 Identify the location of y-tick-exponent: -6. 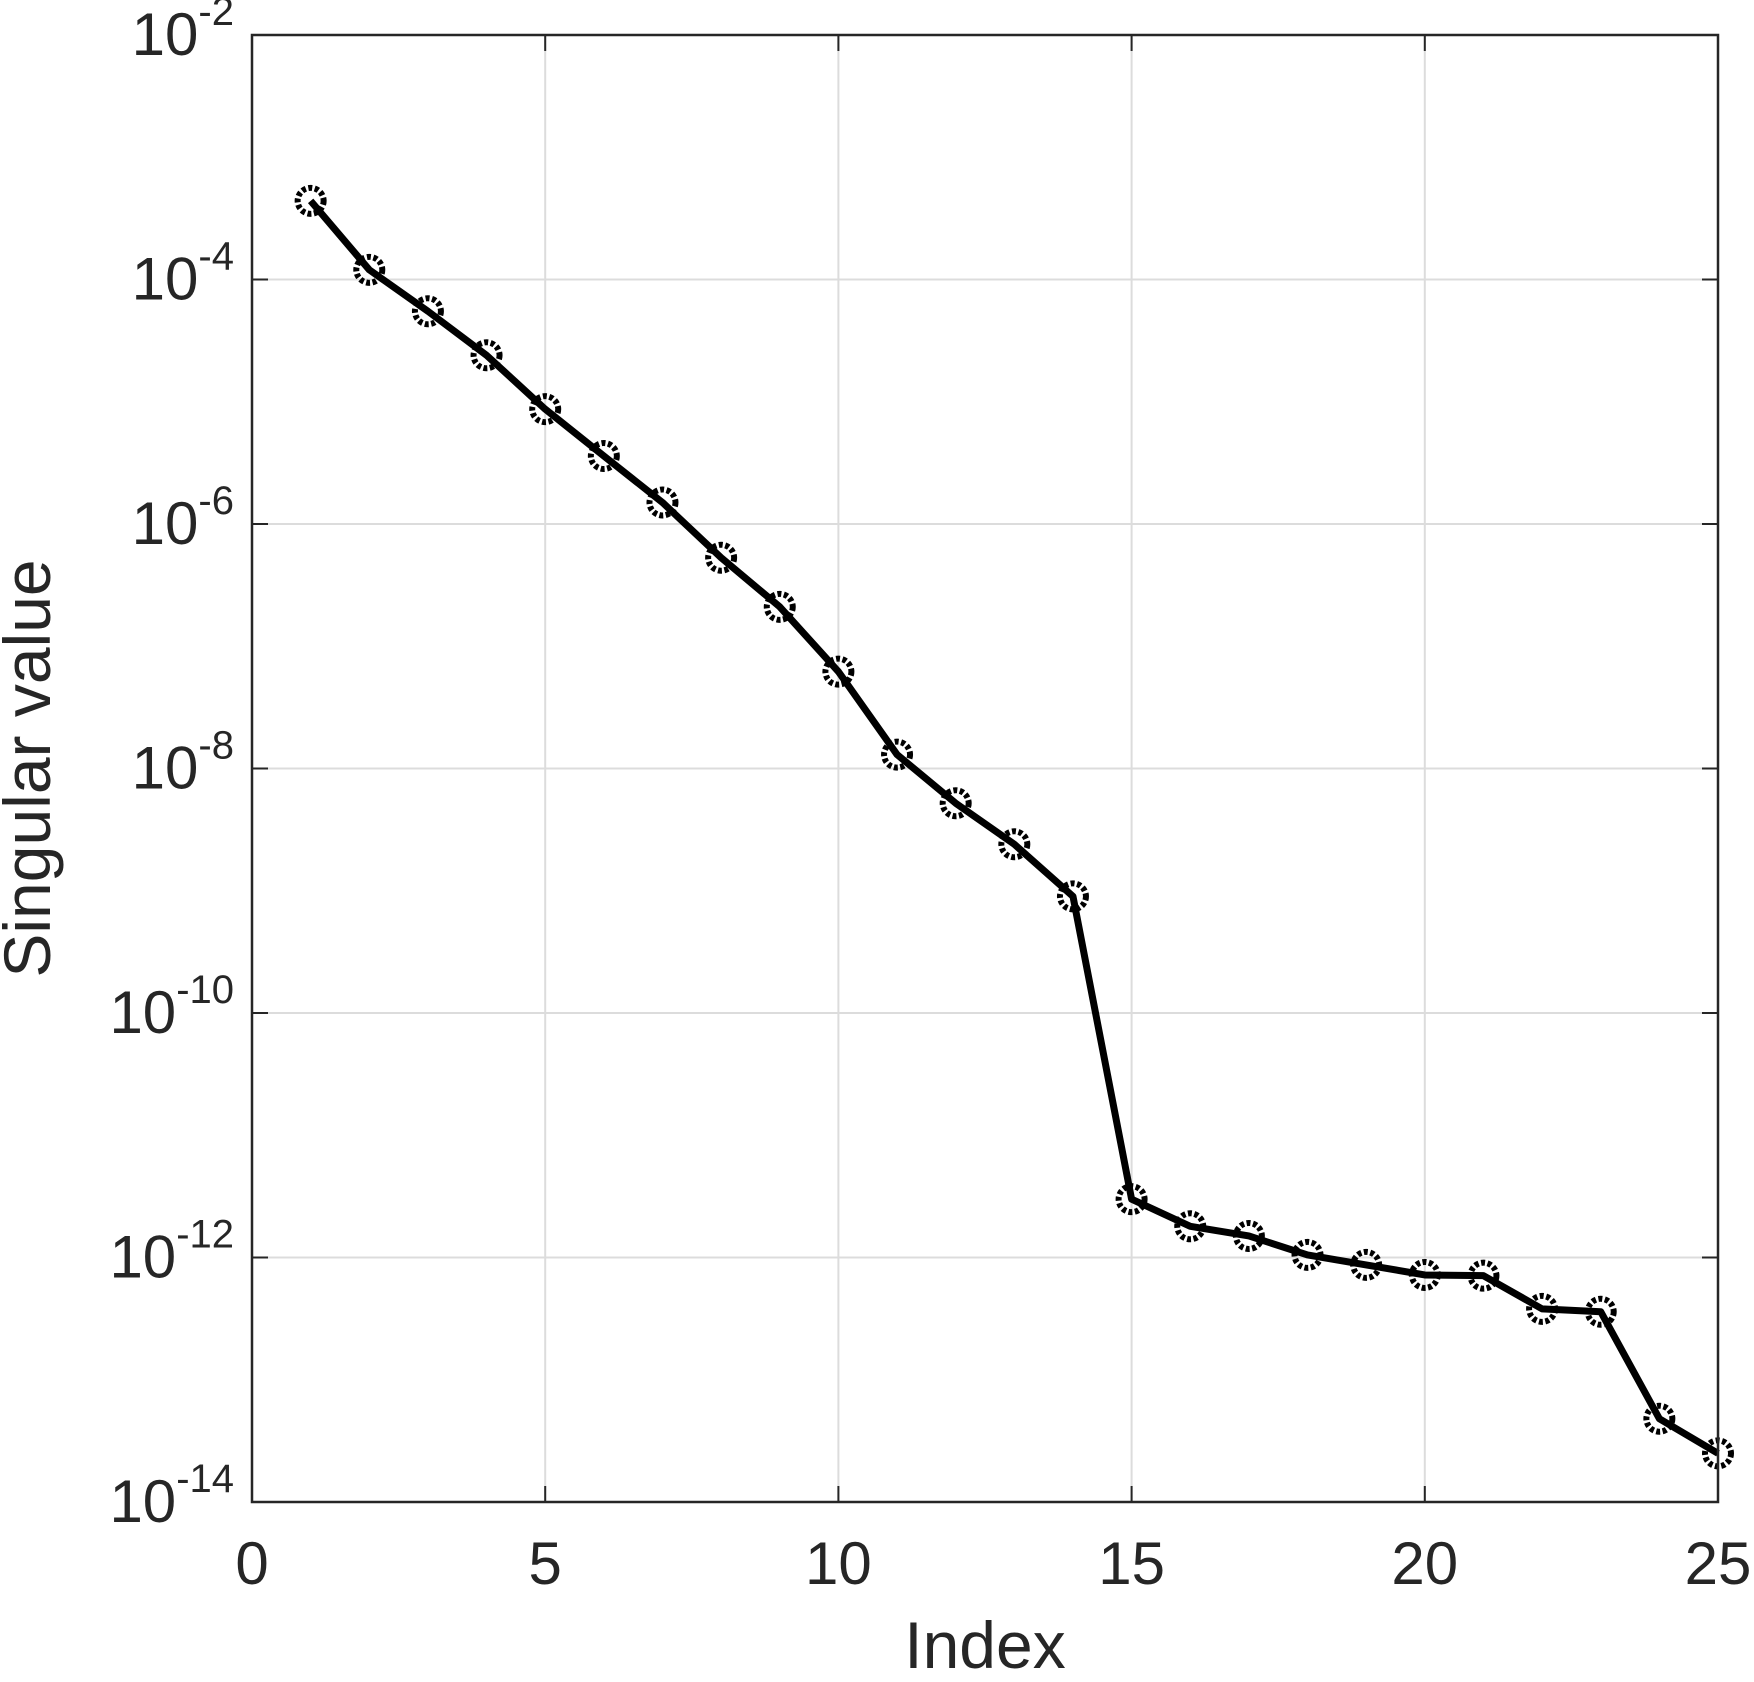
(216, 501).